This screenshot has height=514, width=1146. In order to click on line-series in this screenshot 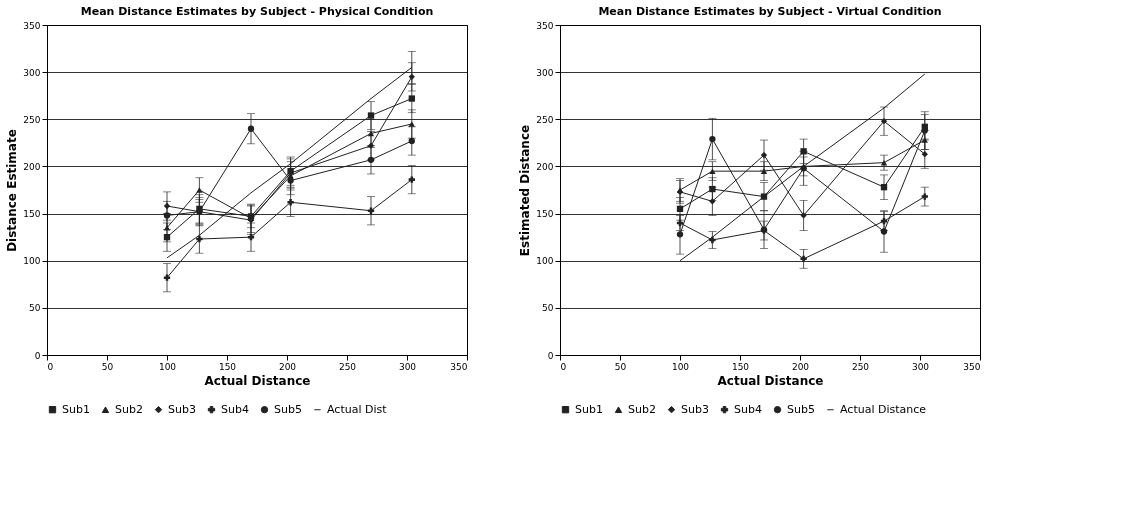, I will do `click(802, 167)`.